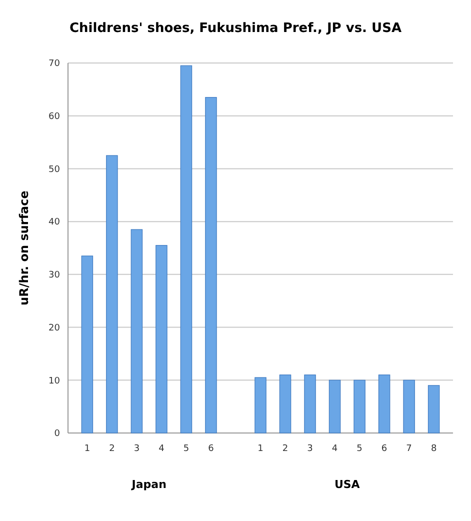 The width and height of the screenshot is (471, 521). Describe the element at coordinates (54, 223) in the screenshot. I see `y-tick-label: 40` at that location.